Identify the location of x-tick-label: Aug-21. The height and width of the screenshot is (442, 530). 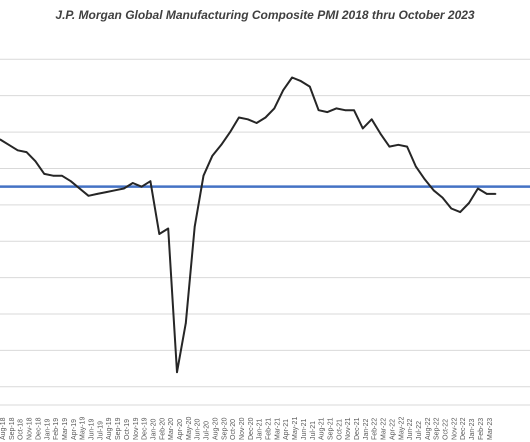
(322, 428).